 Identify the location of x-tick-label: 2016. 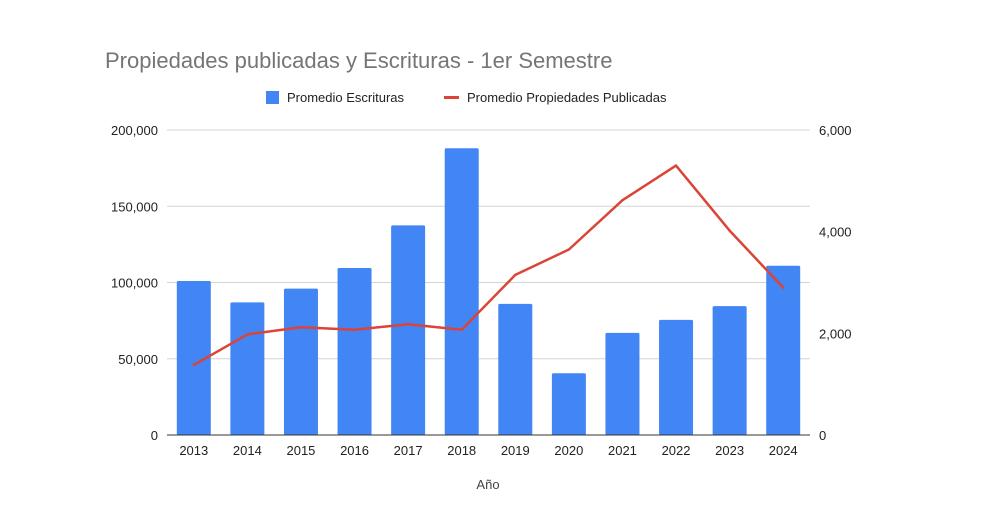
(354, 450).